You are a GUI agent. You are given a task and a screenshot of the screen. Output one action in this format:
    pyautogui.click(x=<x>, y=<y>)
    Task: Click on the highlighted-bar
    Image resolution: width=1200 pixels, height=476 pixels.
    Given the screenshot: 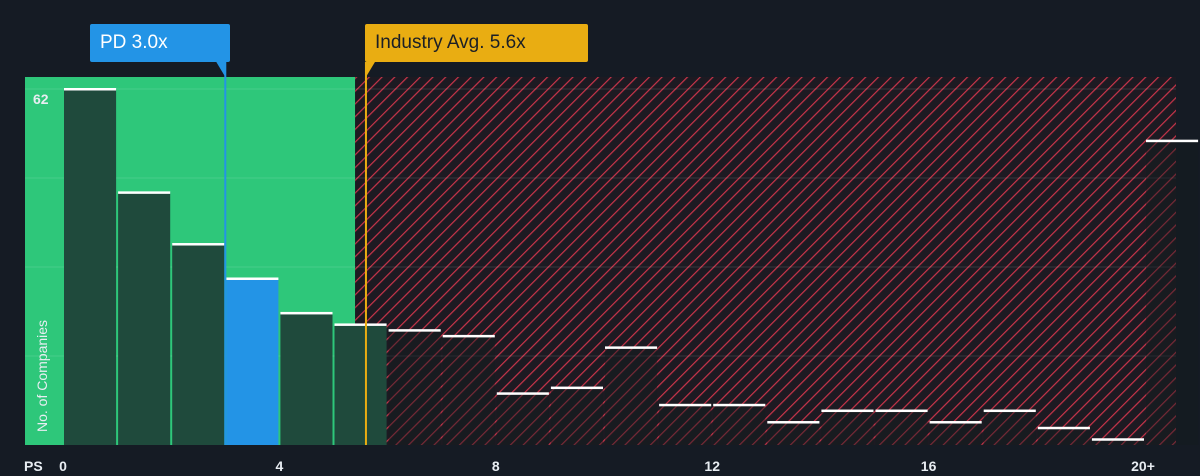 What is the action you would take?
    pyautogui.click(x=252, y=361)
    